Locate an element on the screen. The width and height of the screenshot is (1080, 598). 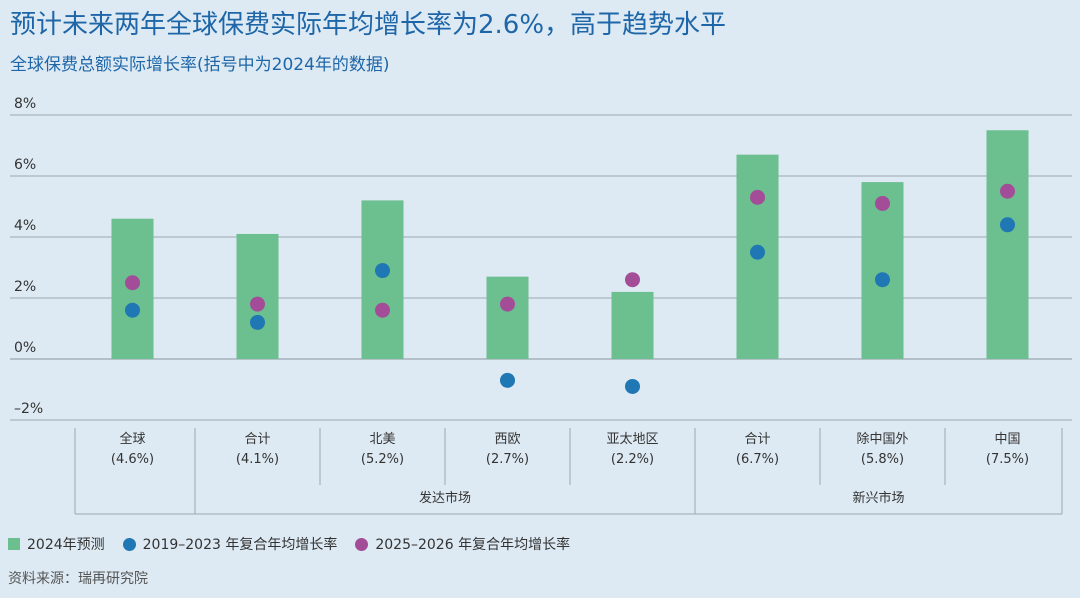
y-tick-label: 8% is located at coordinates (25, 104).